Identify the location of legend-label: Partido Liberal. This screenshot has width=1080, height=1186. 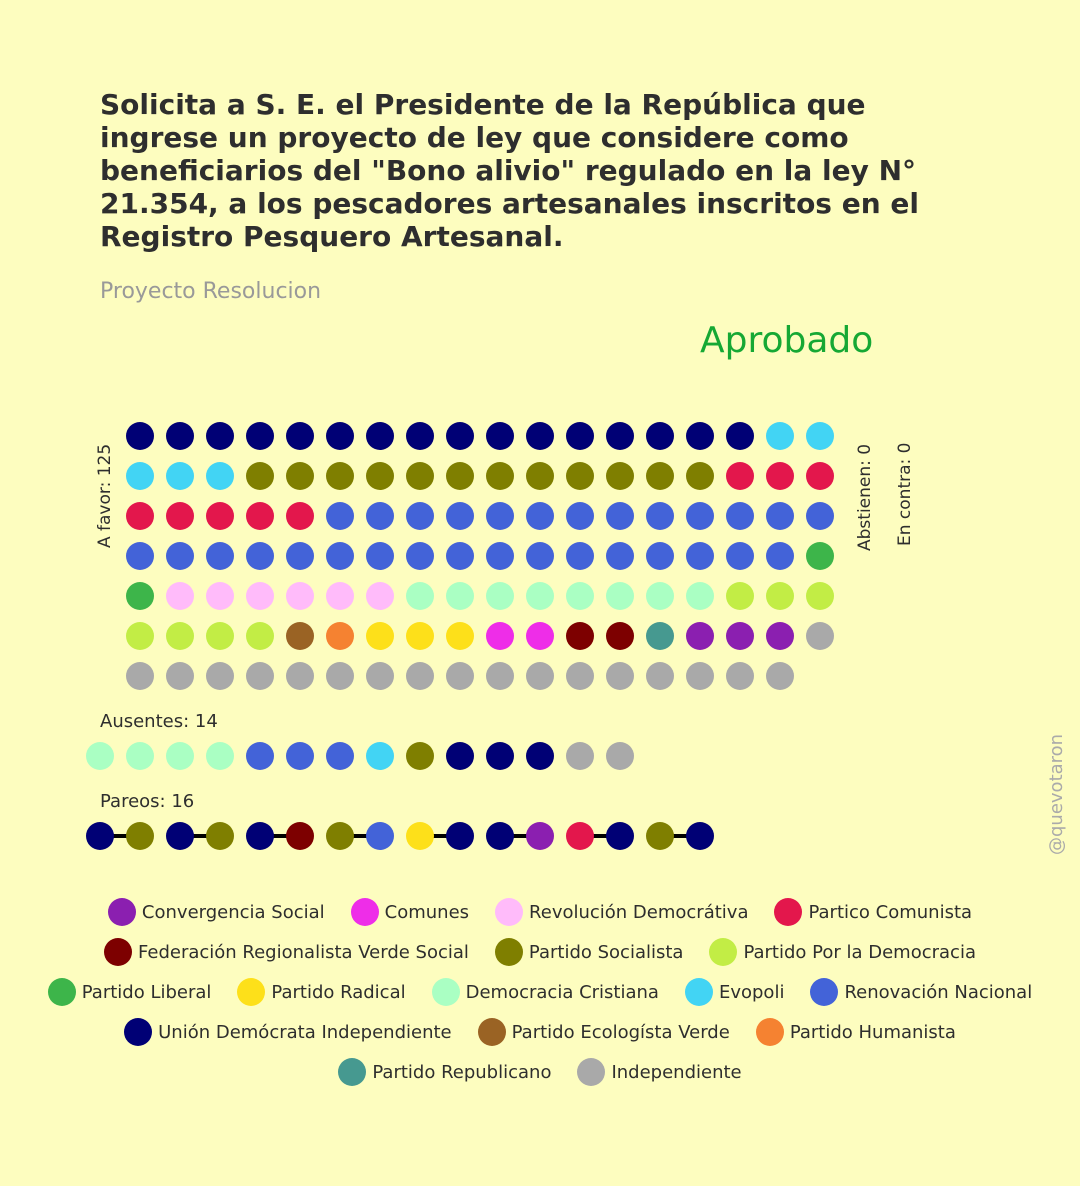
(146, 992).